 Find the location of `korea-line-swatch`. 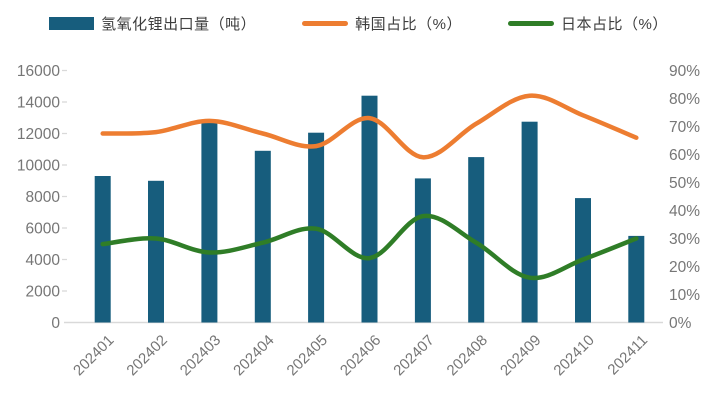

korea-line-swatch is located at coordinates (325, 23).